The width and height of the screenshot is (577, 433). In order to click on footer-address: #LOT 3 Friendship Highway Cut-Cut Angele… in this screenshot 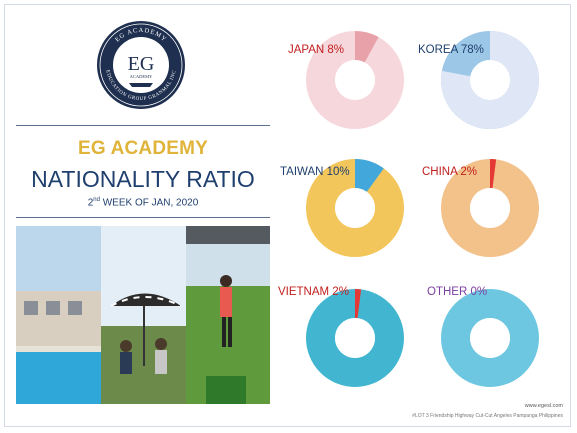, I will do `click(487, 416)`.